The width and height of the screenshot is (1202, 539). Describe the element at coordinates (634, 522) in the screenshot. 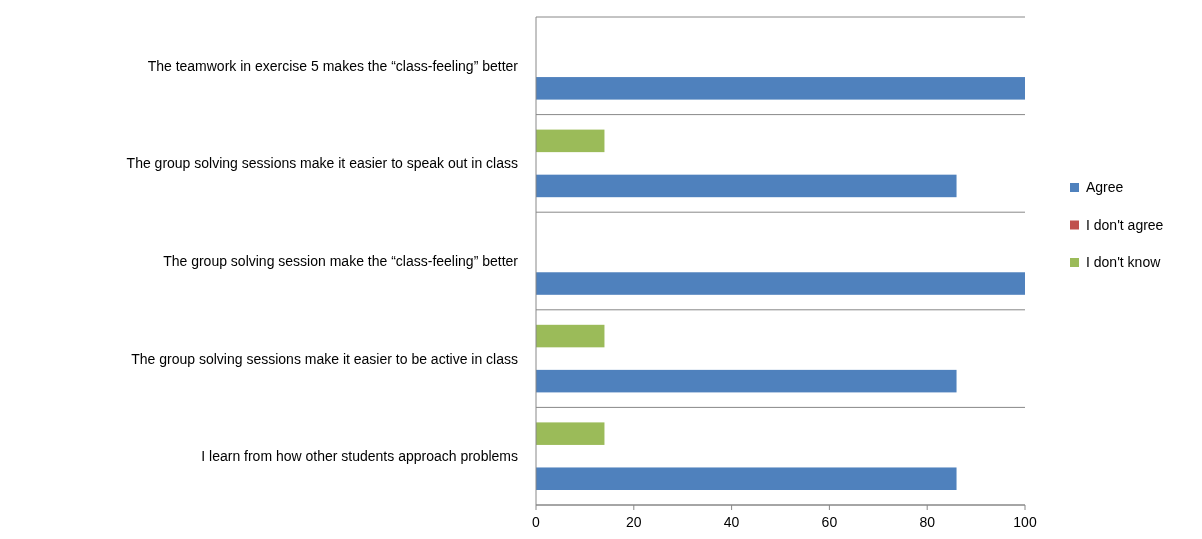

I see `x-tick-label: 20` at that location.